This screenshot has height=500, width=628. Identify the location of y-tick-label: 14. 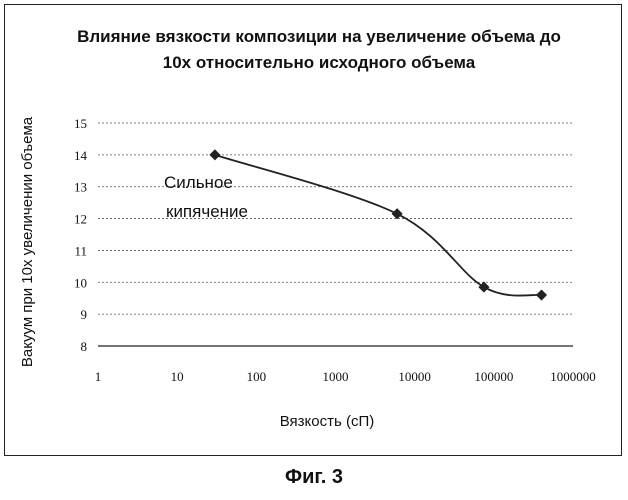
(81, 155).